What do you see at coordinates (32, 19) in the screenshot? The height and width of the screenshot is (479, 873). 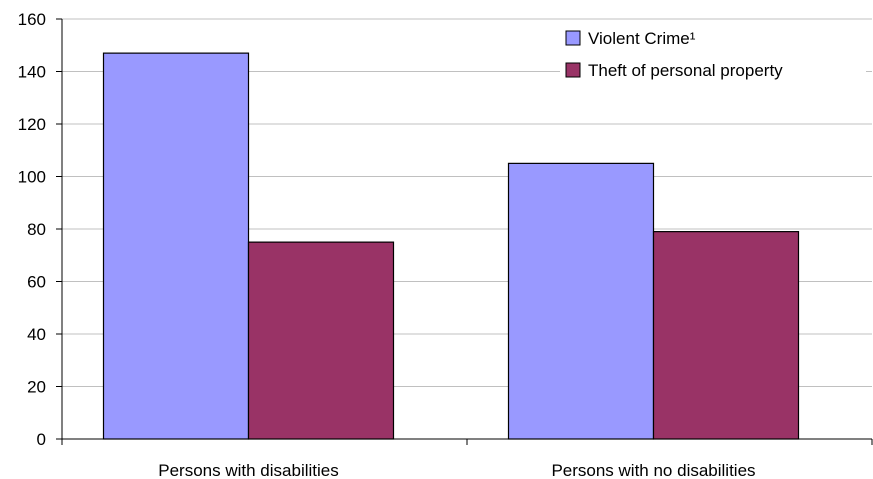 I see `y-tick-label: 160` at bounding box center [32, 19].